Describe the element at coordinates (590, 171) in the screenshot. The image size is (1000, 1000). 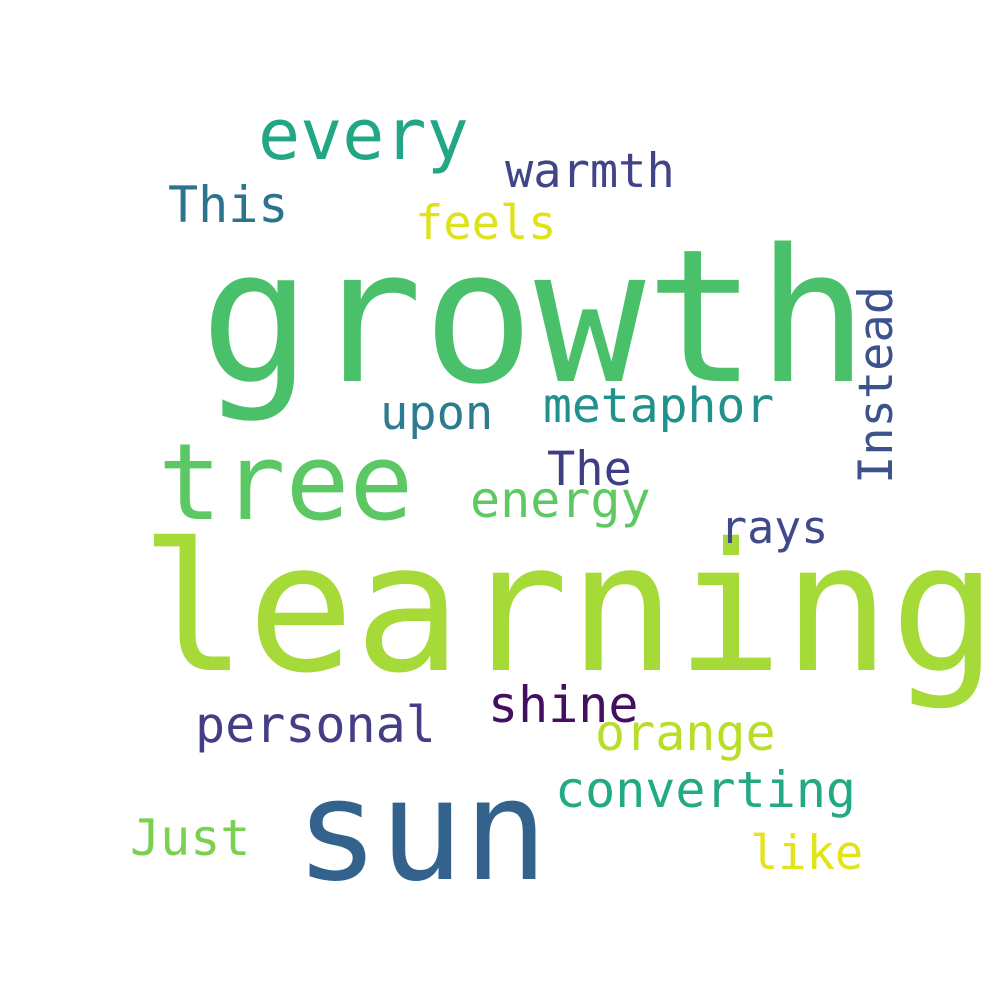
I see `word-warmth: warmth` at that location.